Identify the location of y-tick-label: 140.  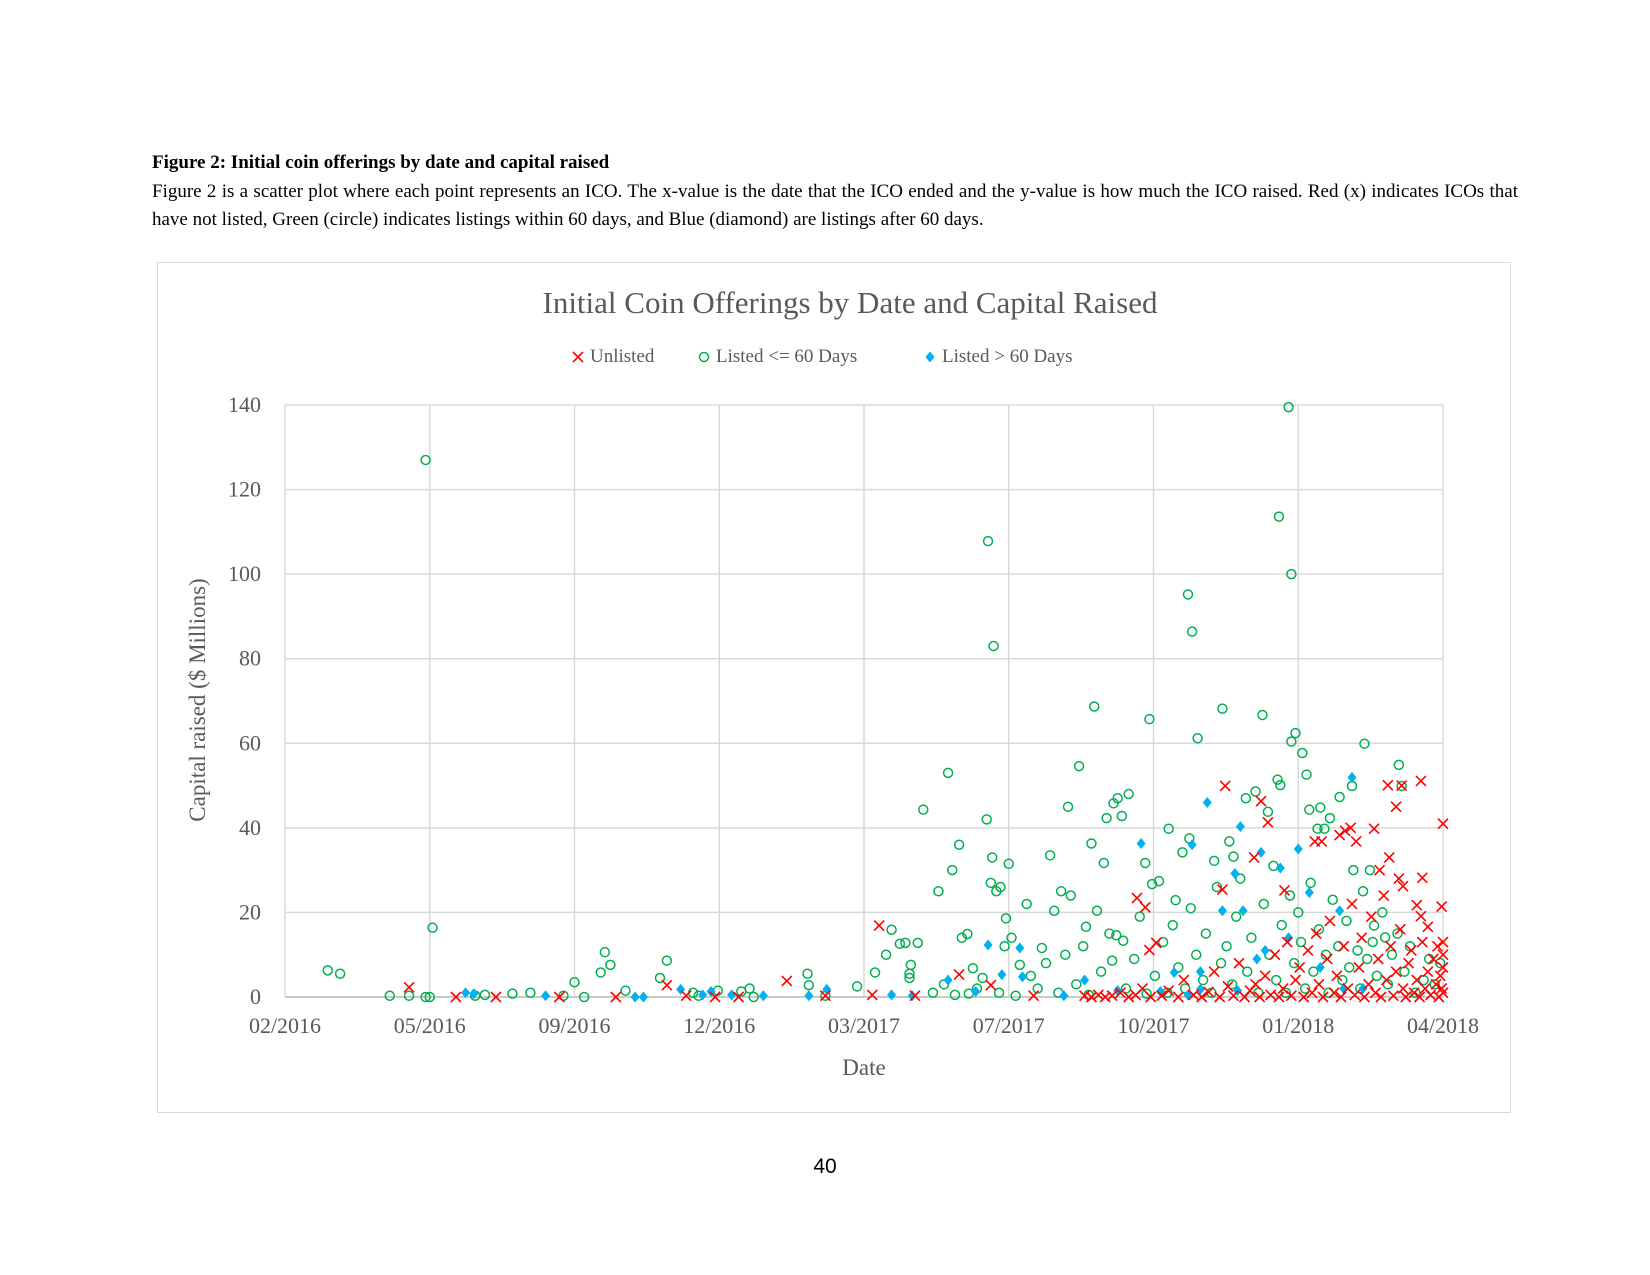
(244, 404).